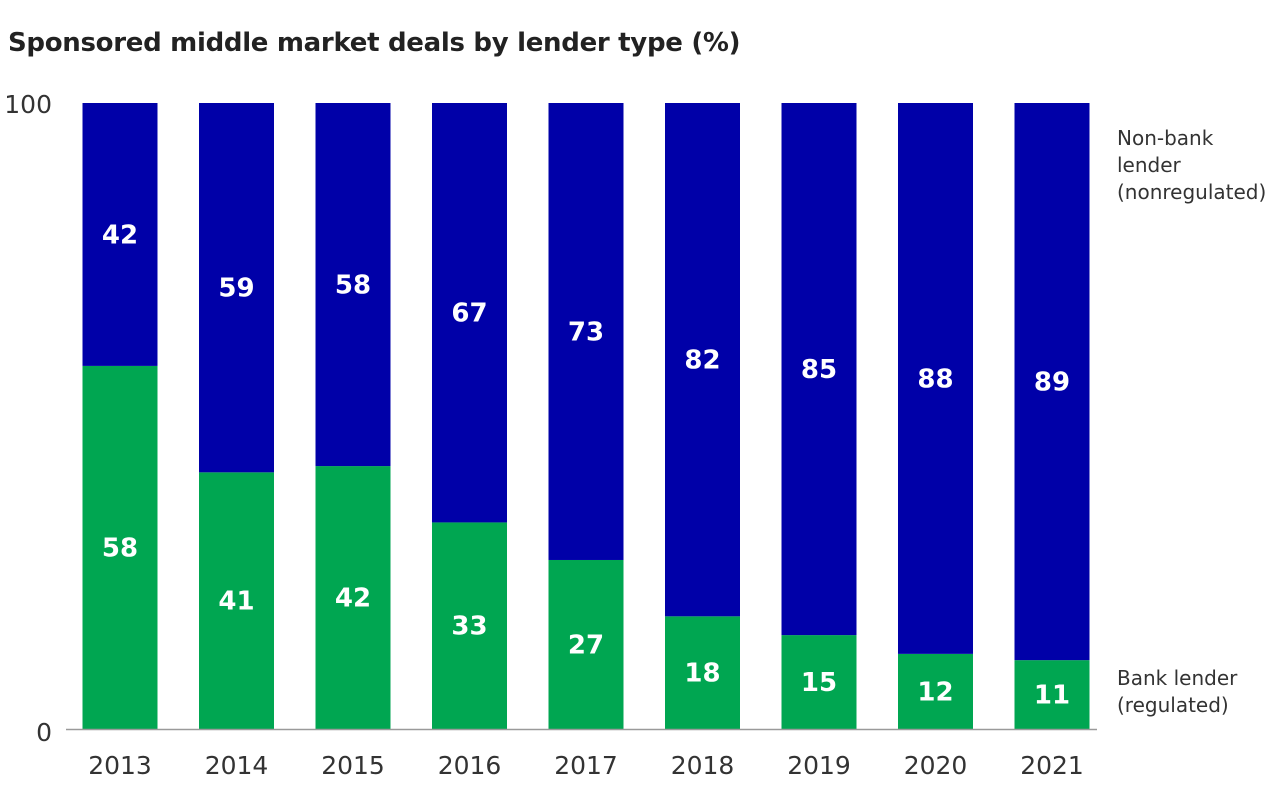 This screenshot has height=799, width=1280. I want to click on data-label-nonbank-2020: 88, so click(935, 379).